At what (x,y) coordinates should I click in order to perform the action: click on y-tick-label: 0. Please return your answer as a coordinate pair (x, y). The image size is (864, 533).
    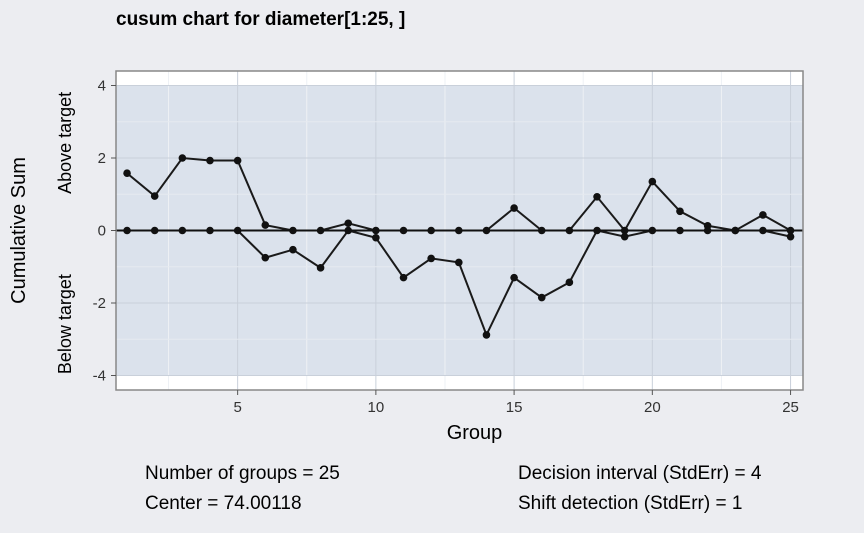
    Looking at the image, I should click on (102, 231).